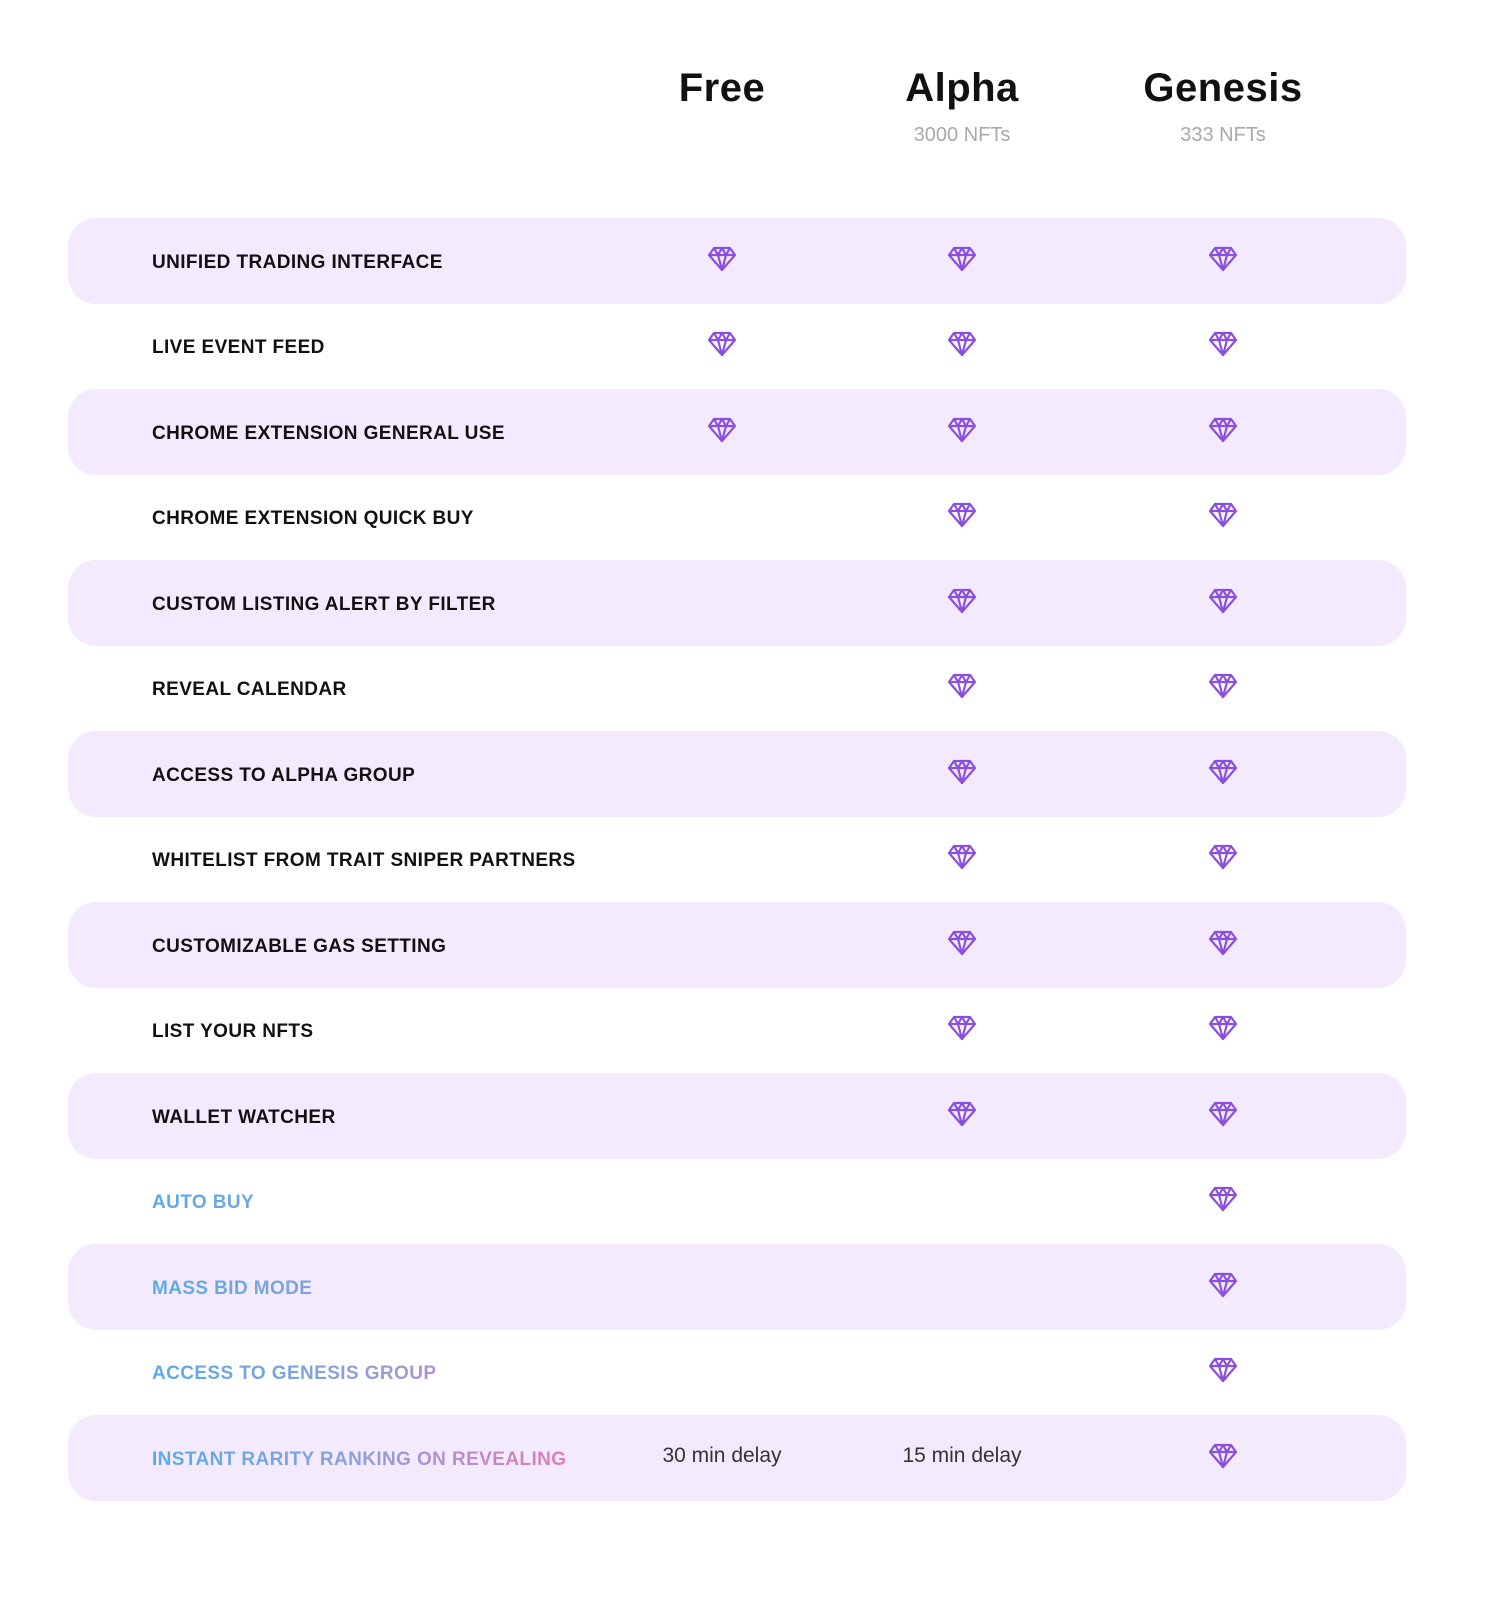 The width and height of the screenshot is (1504, 1600). I want to click on feature-row: ACCESS TO ALPHA GROUP, so click(737, 774).